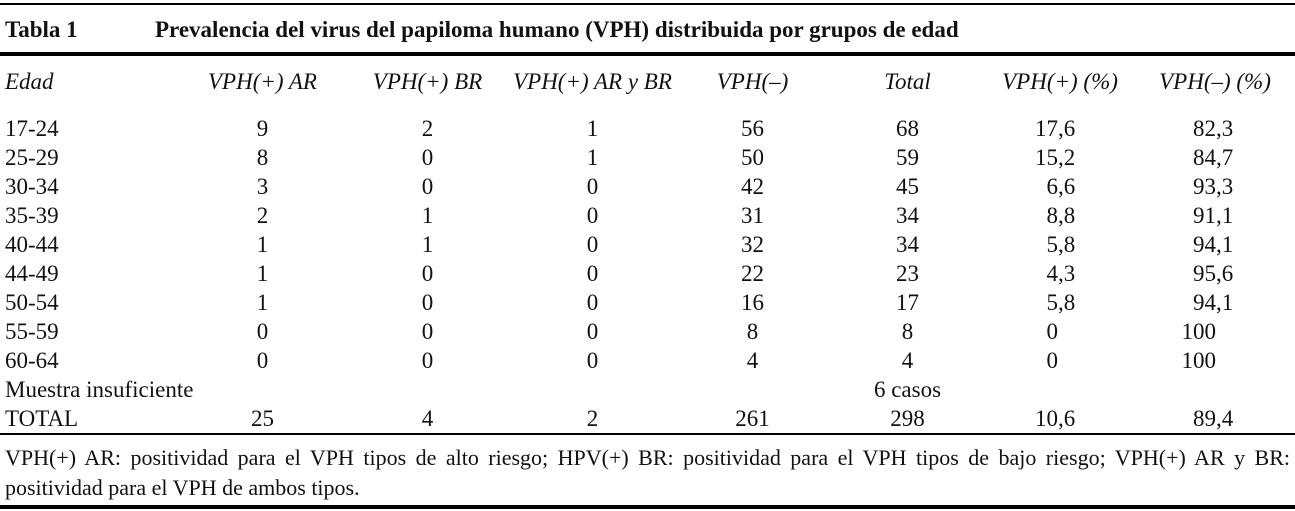  What do you see at coordinates (1061, 186) in the screenshot?
I see `table-cell: 6,6` at bounding box center [1061, 186].